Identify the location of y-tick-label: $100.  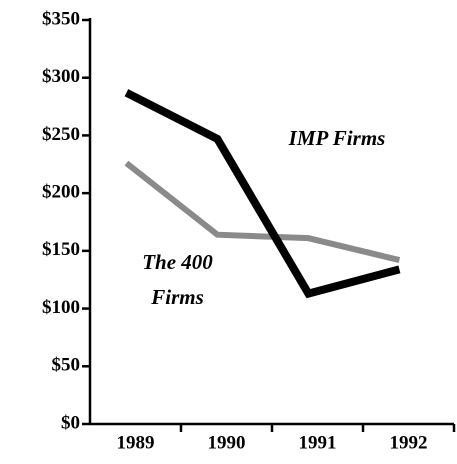
(61, 307).